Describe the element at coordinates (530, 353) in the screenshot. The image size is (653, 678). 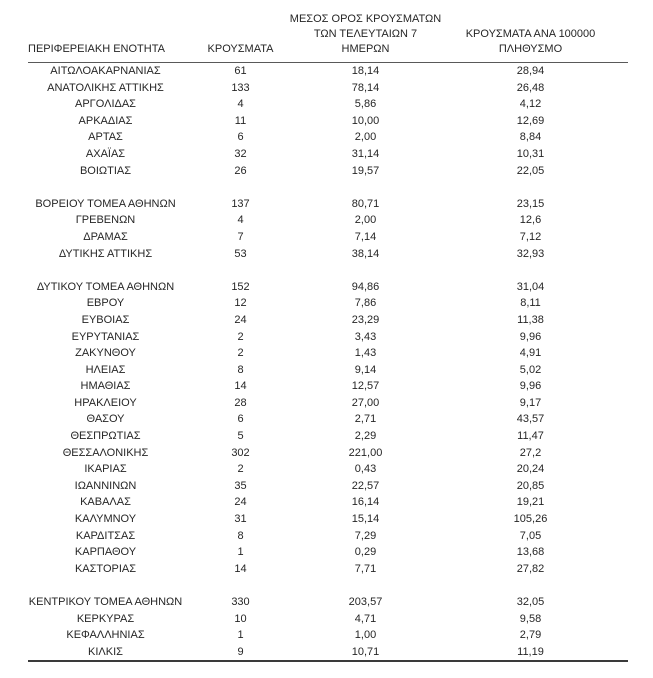
I see `per100k-cell: 4,91` at that location.